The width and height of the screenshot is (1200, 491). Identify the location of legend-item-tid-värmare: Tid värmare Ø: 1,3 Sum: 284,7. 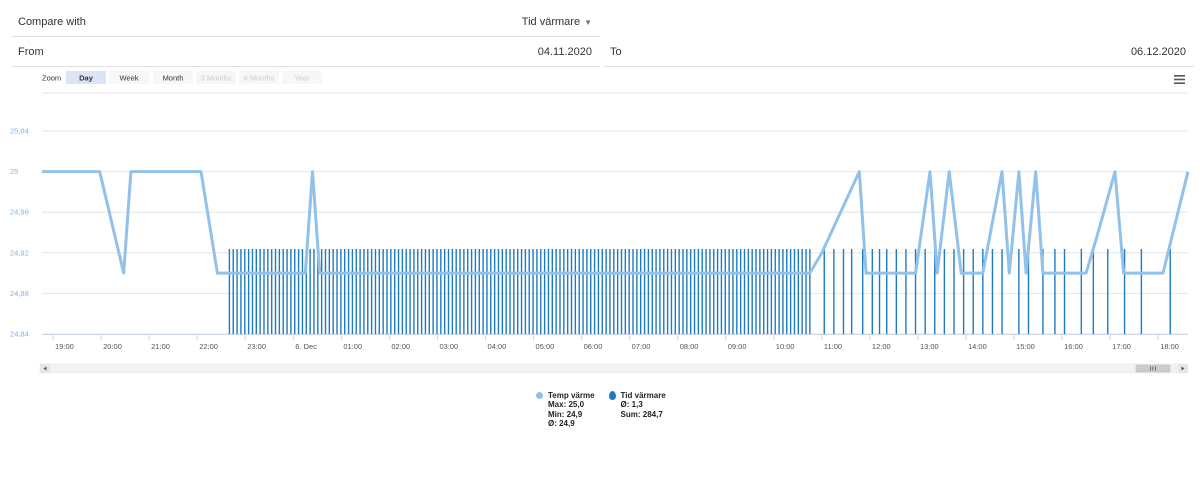
(637, 410).